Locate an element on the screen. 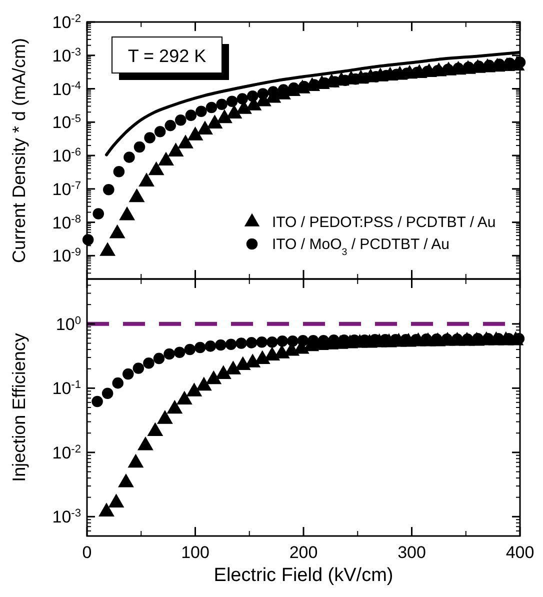  x-tick-label: 100 is located at coordinates (195, 552).